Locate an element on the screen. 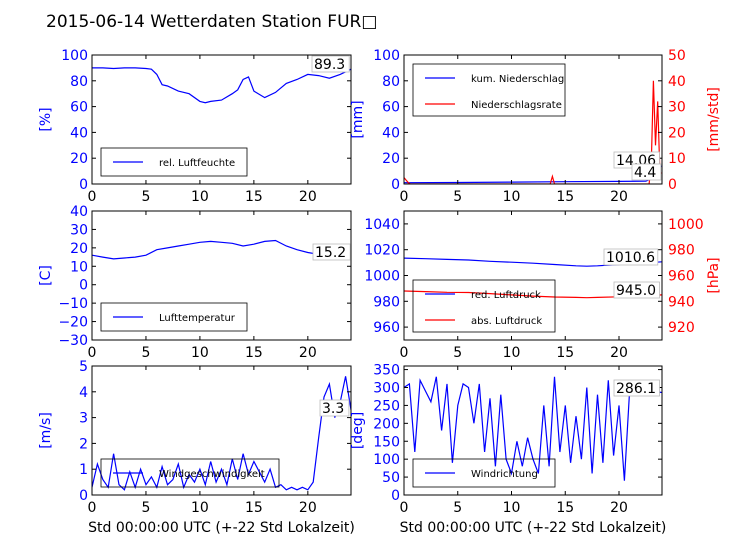 The height and width of the screenshot is (552, 736). current-value-label: 1010.6 is located at coordinates (630, 258).